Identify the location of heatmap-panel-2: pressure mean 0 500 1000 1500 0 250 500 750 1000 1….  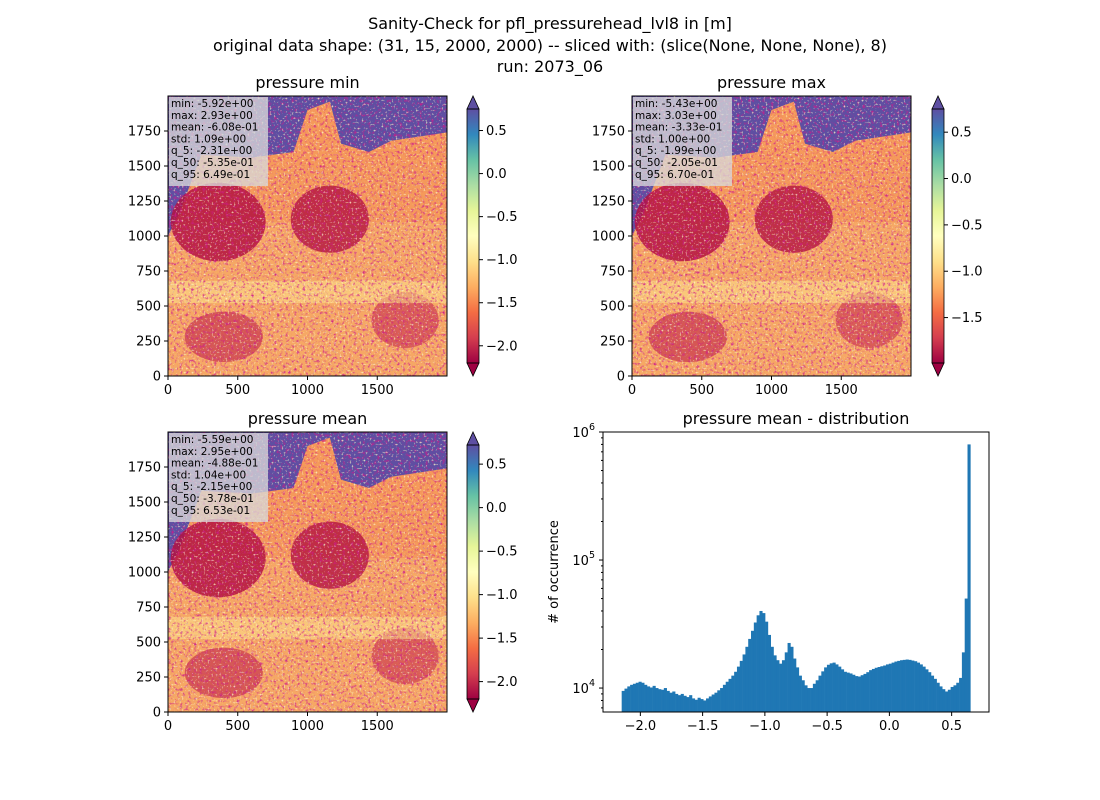
(323, 571).